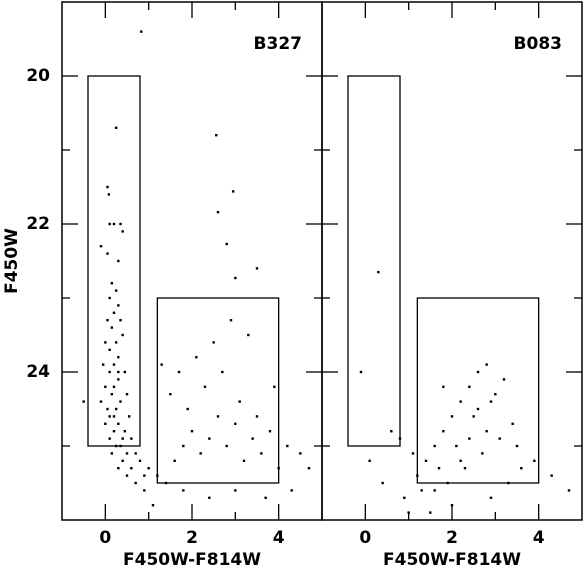  Describe the element at coordinates (12, 261) in the screenshot. I see `y-axis-title: F450W` at that location.